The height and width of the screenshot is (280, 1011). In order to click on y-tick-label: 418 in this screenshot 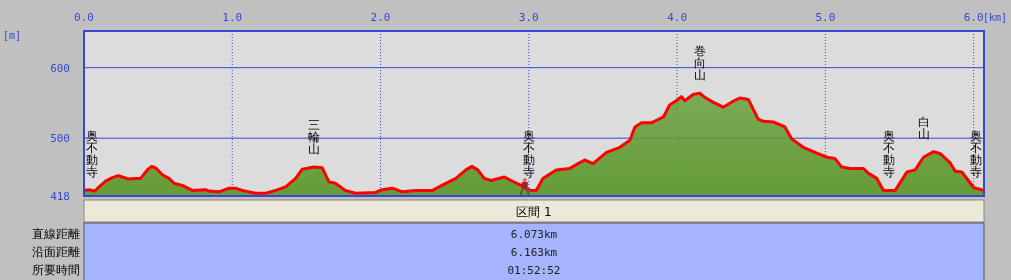, I will do `click(60, 196)`.